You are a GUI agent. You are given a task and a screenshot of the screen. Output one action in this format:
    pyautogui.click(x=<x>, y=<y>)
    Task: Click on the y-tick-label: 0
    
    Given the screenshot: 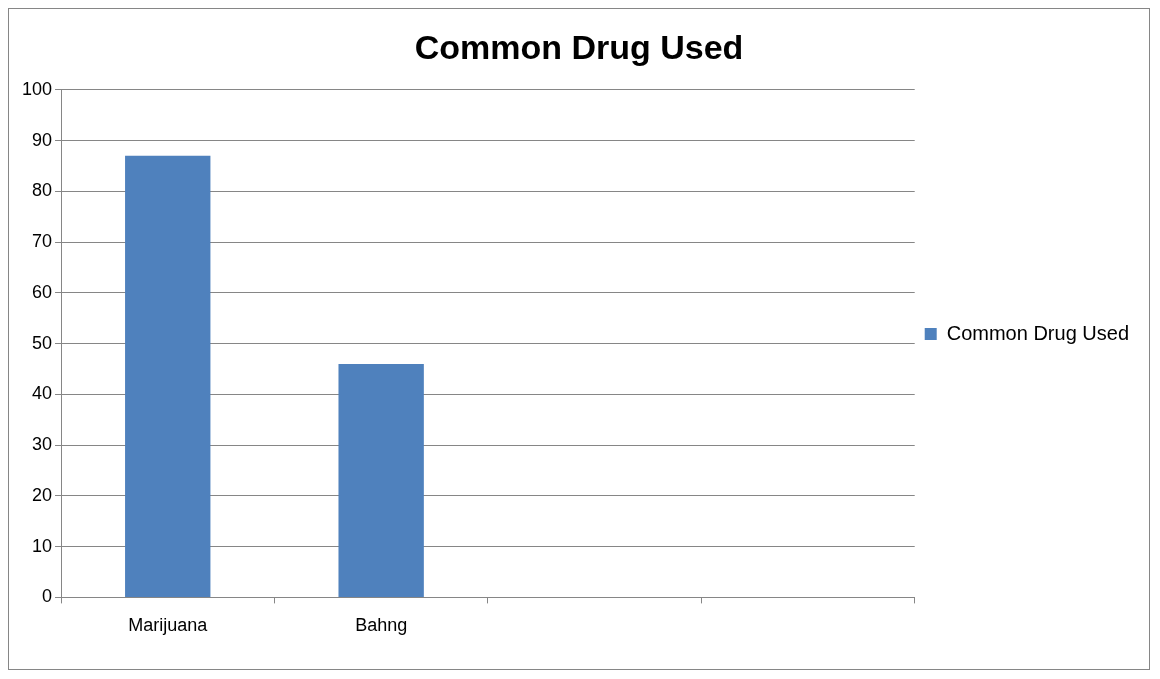 What is the action you would take?
    pyautogui.click(x=47, y=596)
    